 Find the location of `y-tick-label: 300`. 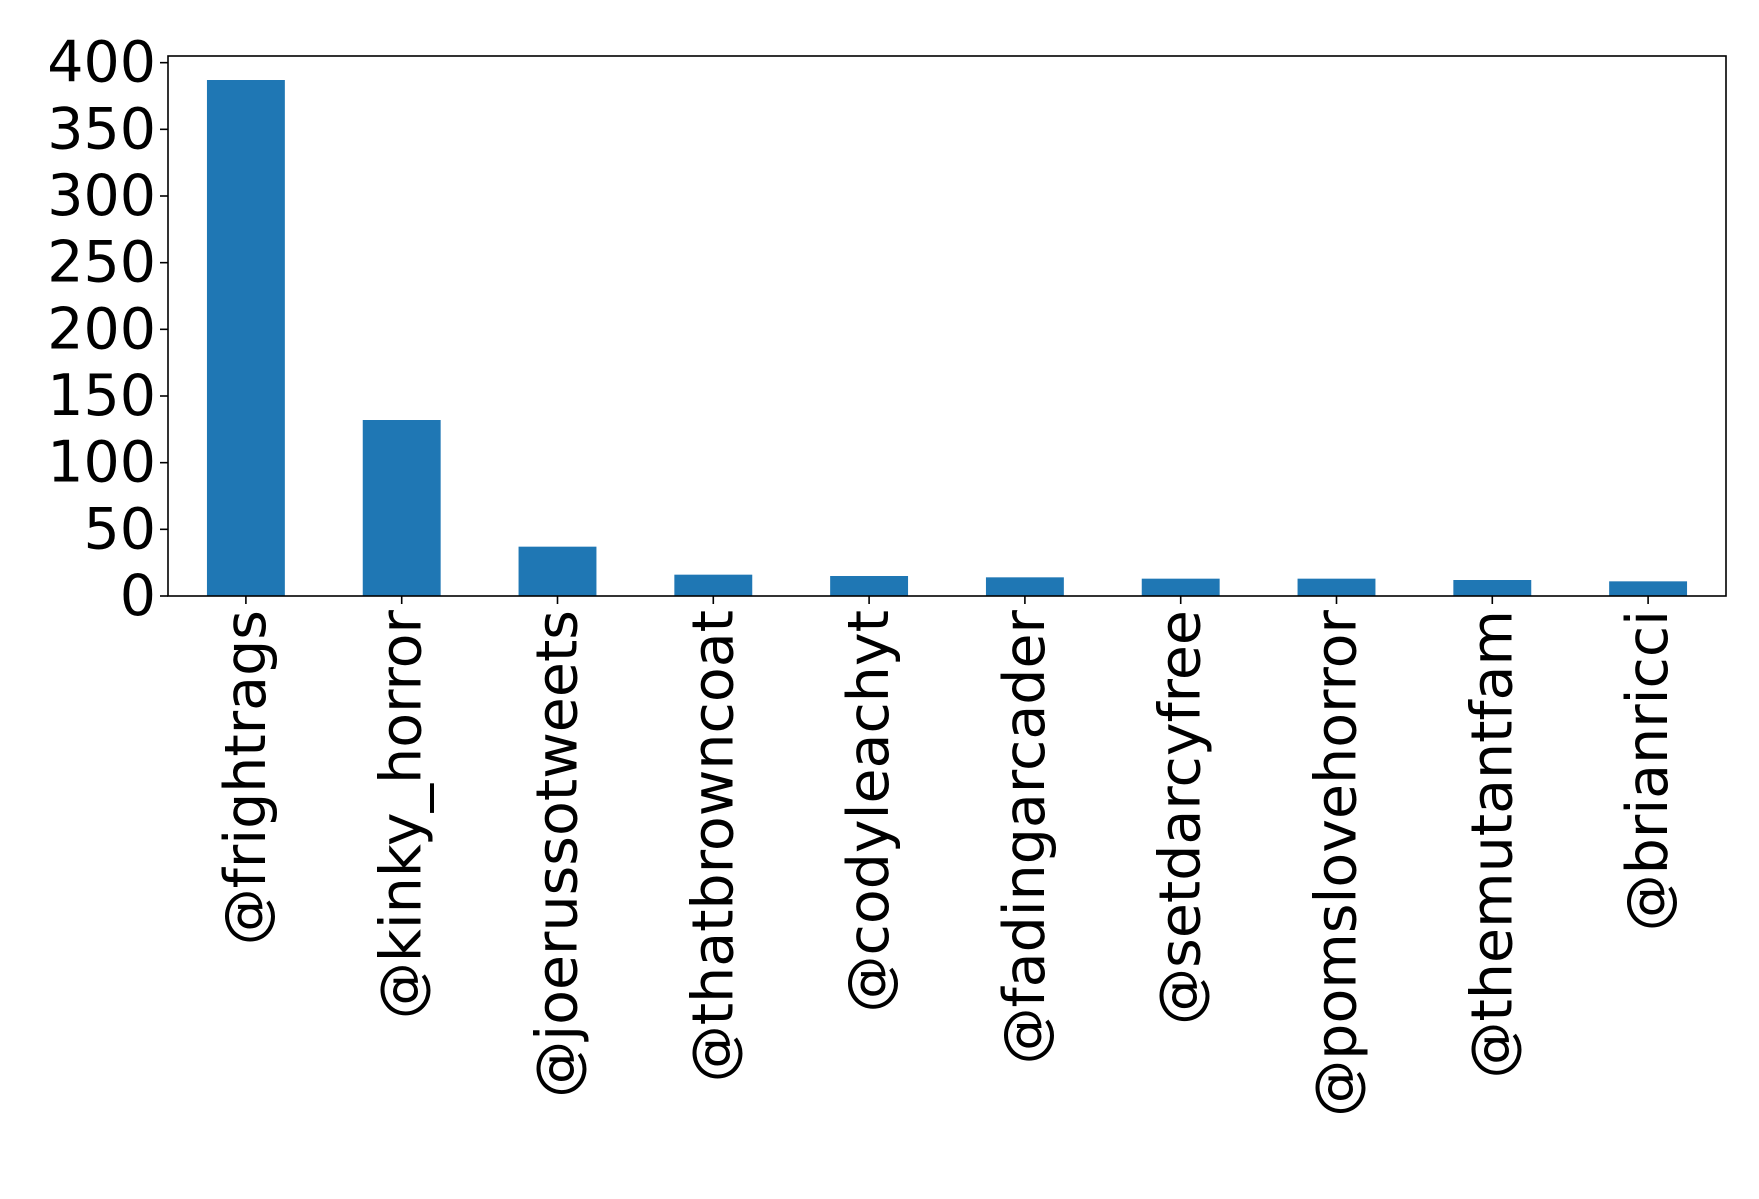

y-tick-label: 300 is located at coordinates (101, 196).